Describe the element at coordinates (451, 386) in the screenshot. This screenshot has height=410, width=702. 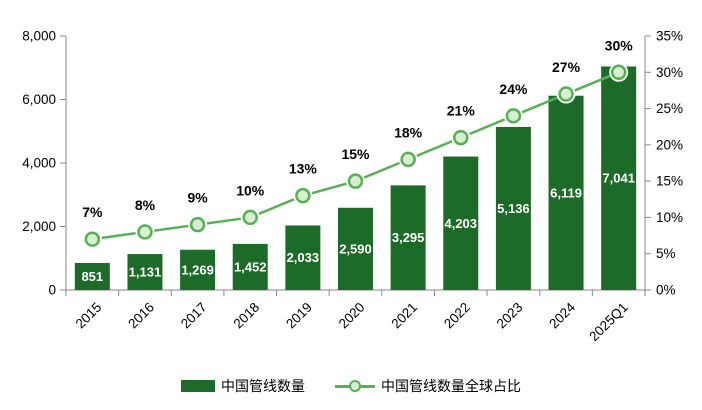
I see `line-series-label: 中国管线数量全球占比` at that location.